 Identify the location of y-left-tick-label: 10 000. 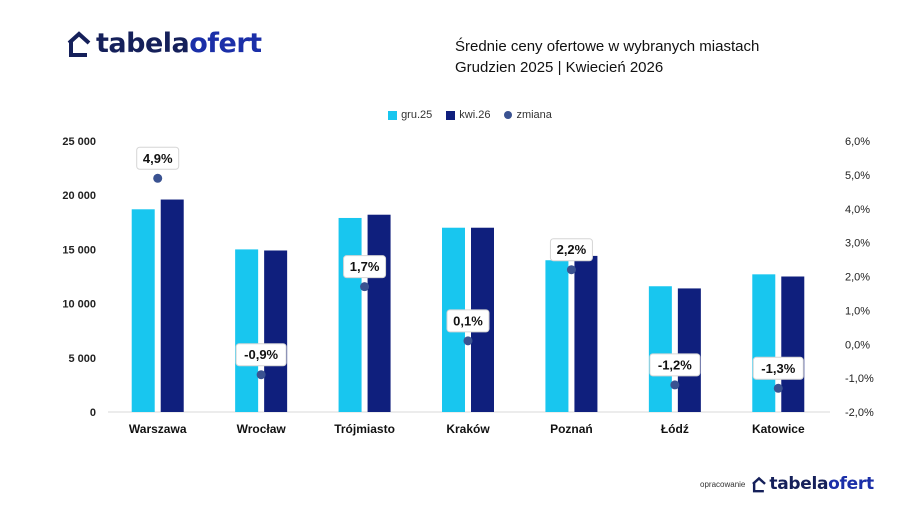
(79, 305).